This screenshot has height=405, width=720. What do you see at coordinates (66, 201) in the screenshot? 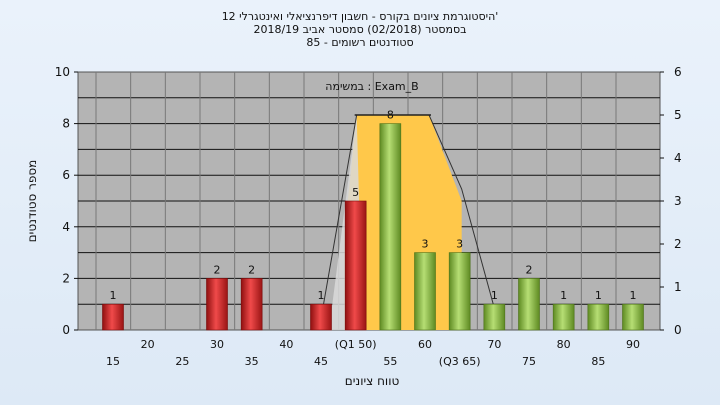
I see `y-axis: 0 2 4 6 8 10` at bounding box center [66, 201].